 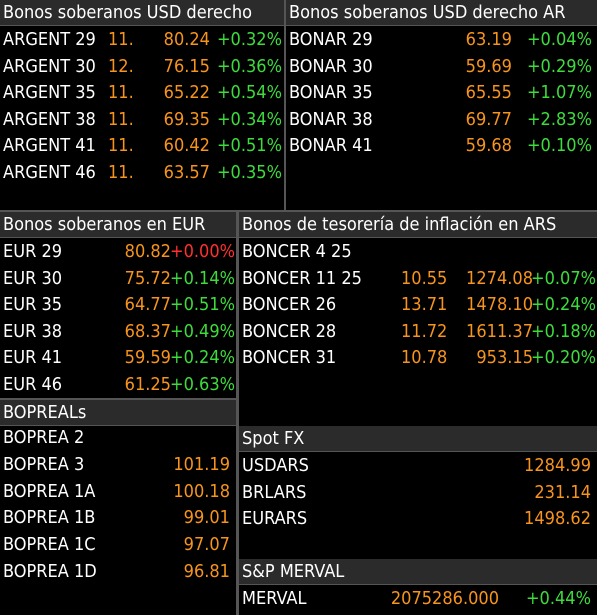 I want to click on cell-price: 80.82, so click(x=147, y=251).